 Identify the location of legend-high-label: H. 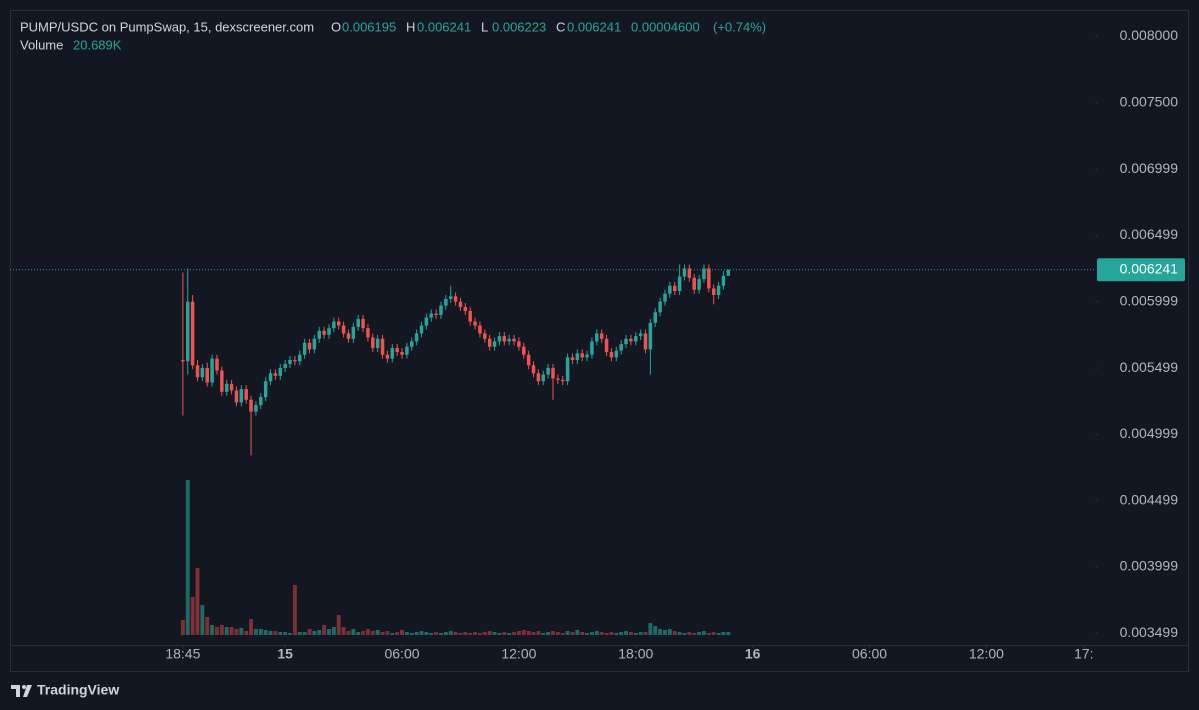
(410, 26).